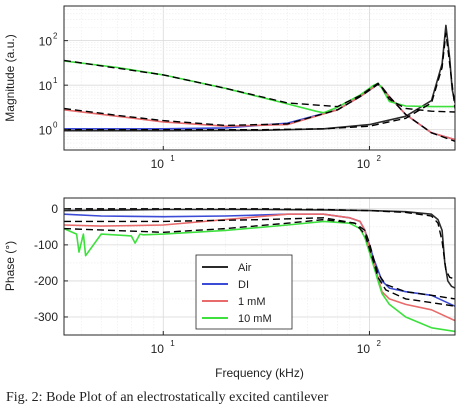 This screenshot has width=474, height=407. I want to click on legend-label: 1 mM, so click(252, 302).